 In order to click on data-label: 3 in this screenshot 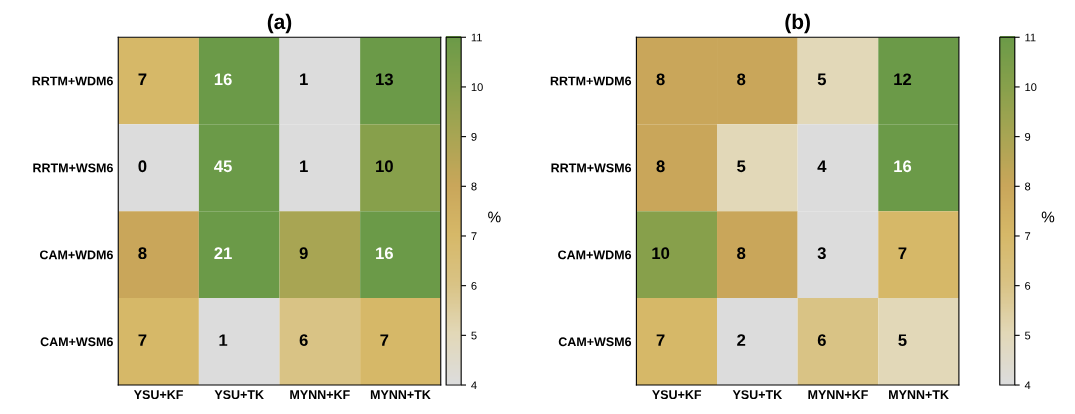, I will do `click(821, 253)`.